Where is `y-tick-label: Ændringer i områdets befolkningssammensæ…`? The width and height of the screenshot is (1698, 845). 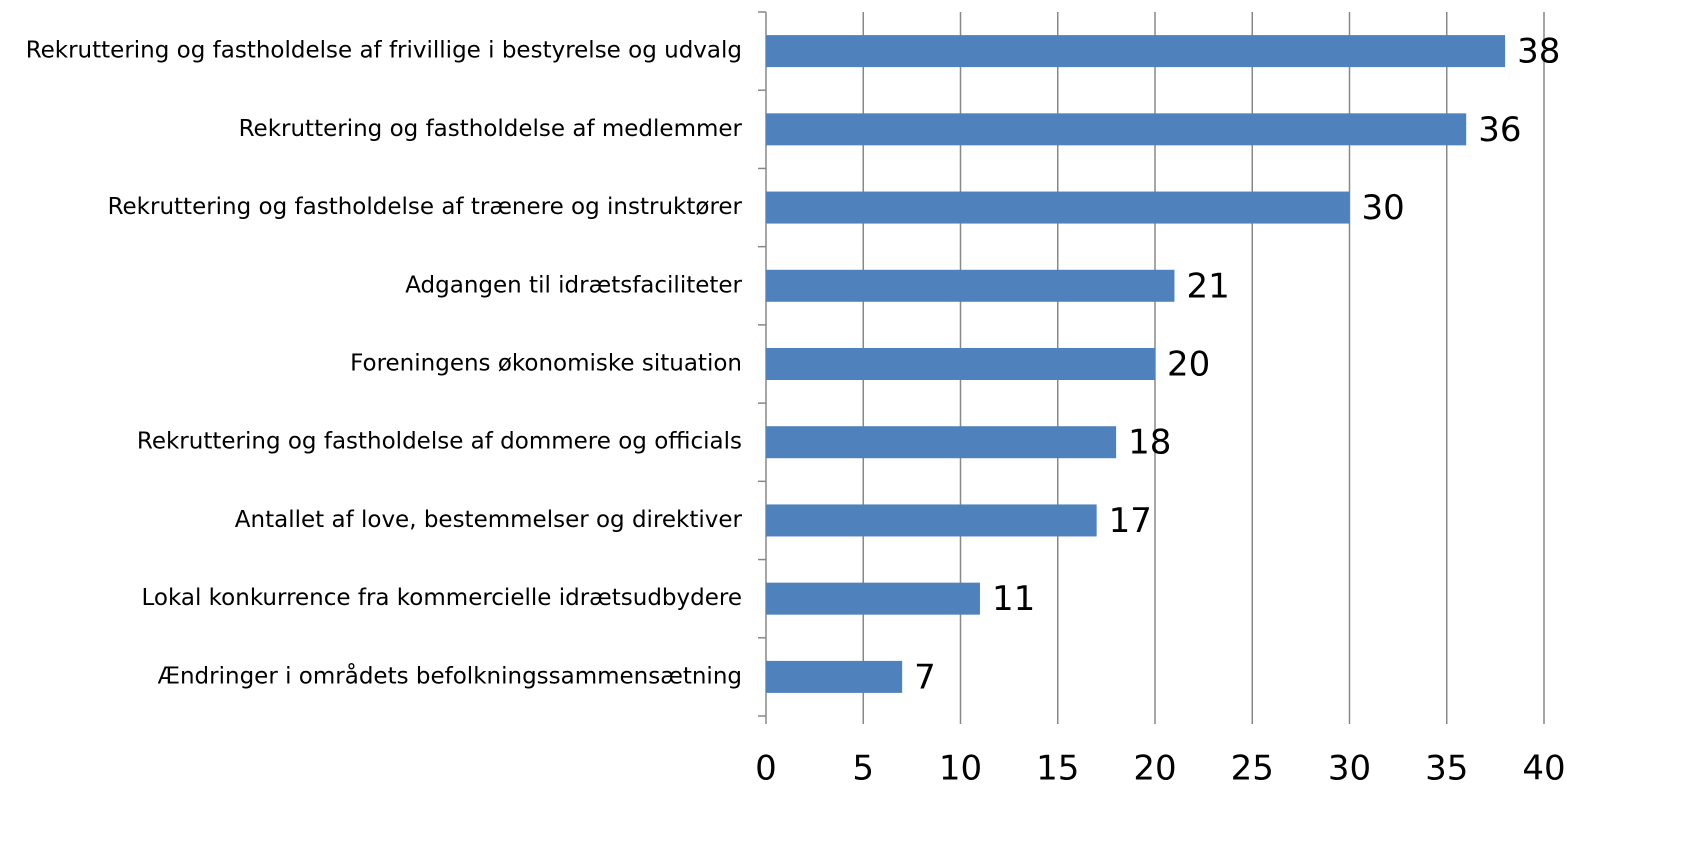 y-tick-label: Ændringer i områdets befolkningssammensæ… is located at coordinates (450, 675).